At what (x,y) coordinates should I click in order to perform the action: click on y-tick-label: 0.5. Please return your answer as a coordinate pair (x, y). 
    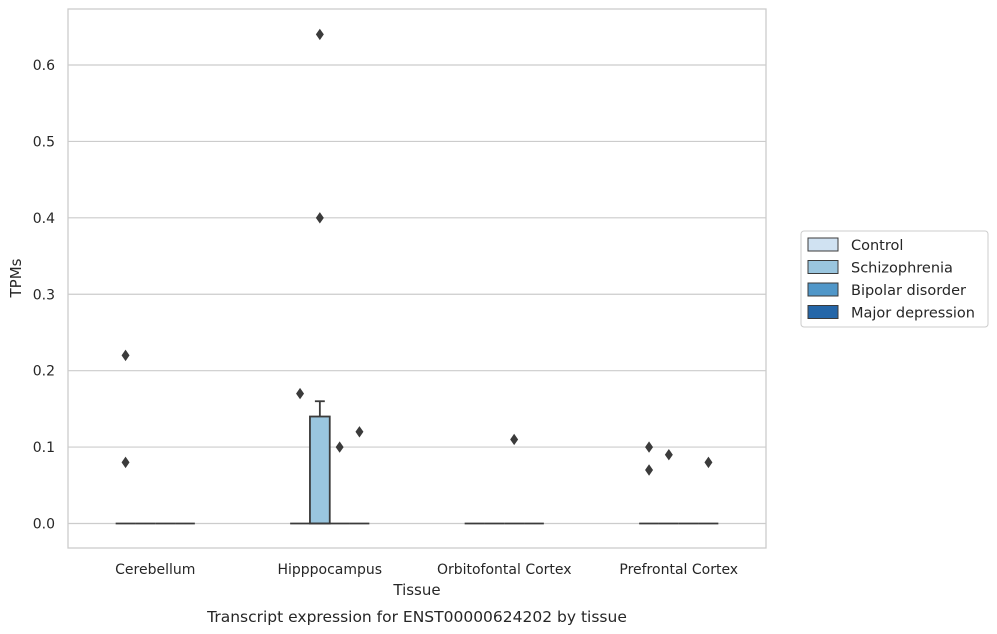
    Looking at the image, I should click on (44, 142).